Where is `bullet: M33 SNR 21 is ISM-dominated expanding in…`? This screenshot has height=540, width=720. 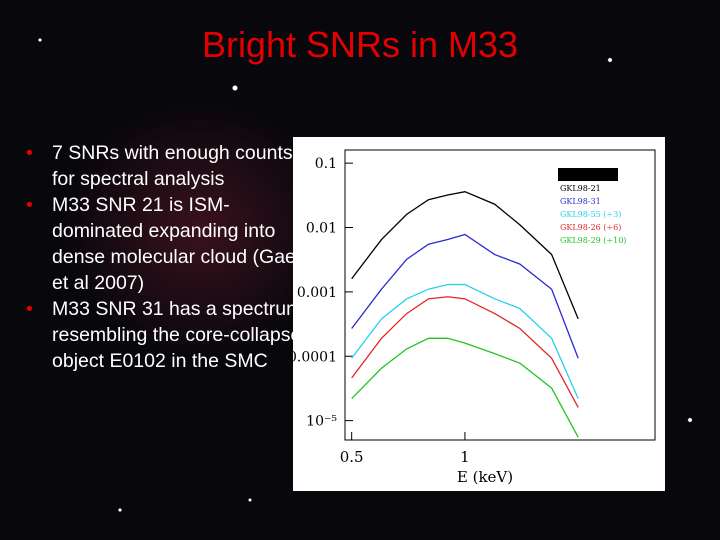 bullet: M33 SNR 21 is ISM-dominated expanding in… is located at coordinates (169, 244).